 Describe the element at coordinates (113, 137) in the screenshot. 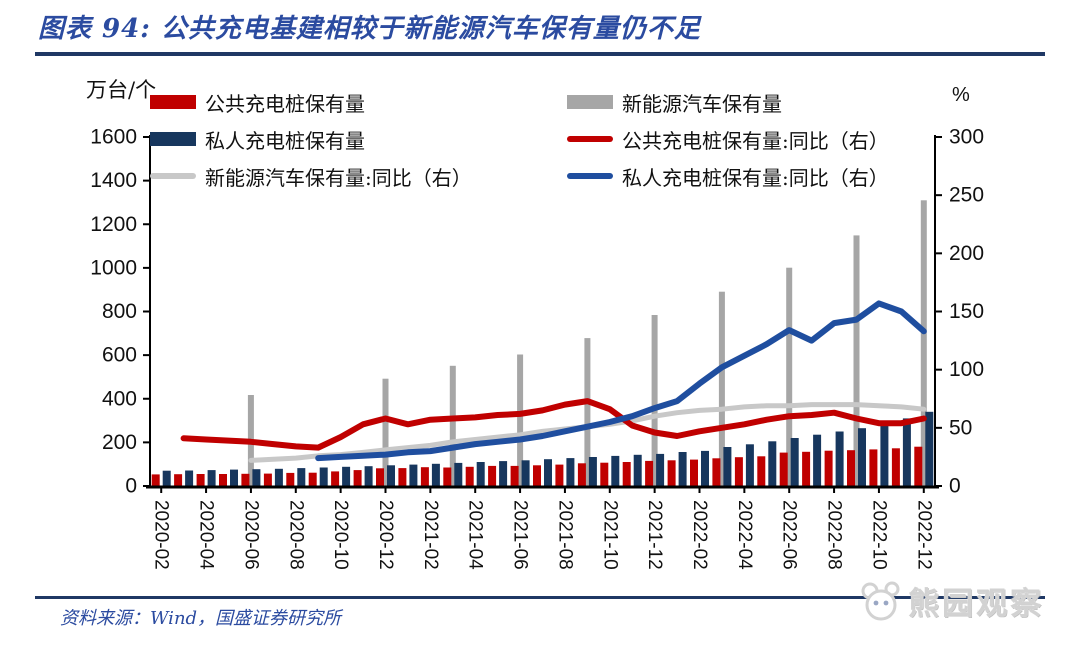

I see `left-axis-tick-label: 1600` at that location.